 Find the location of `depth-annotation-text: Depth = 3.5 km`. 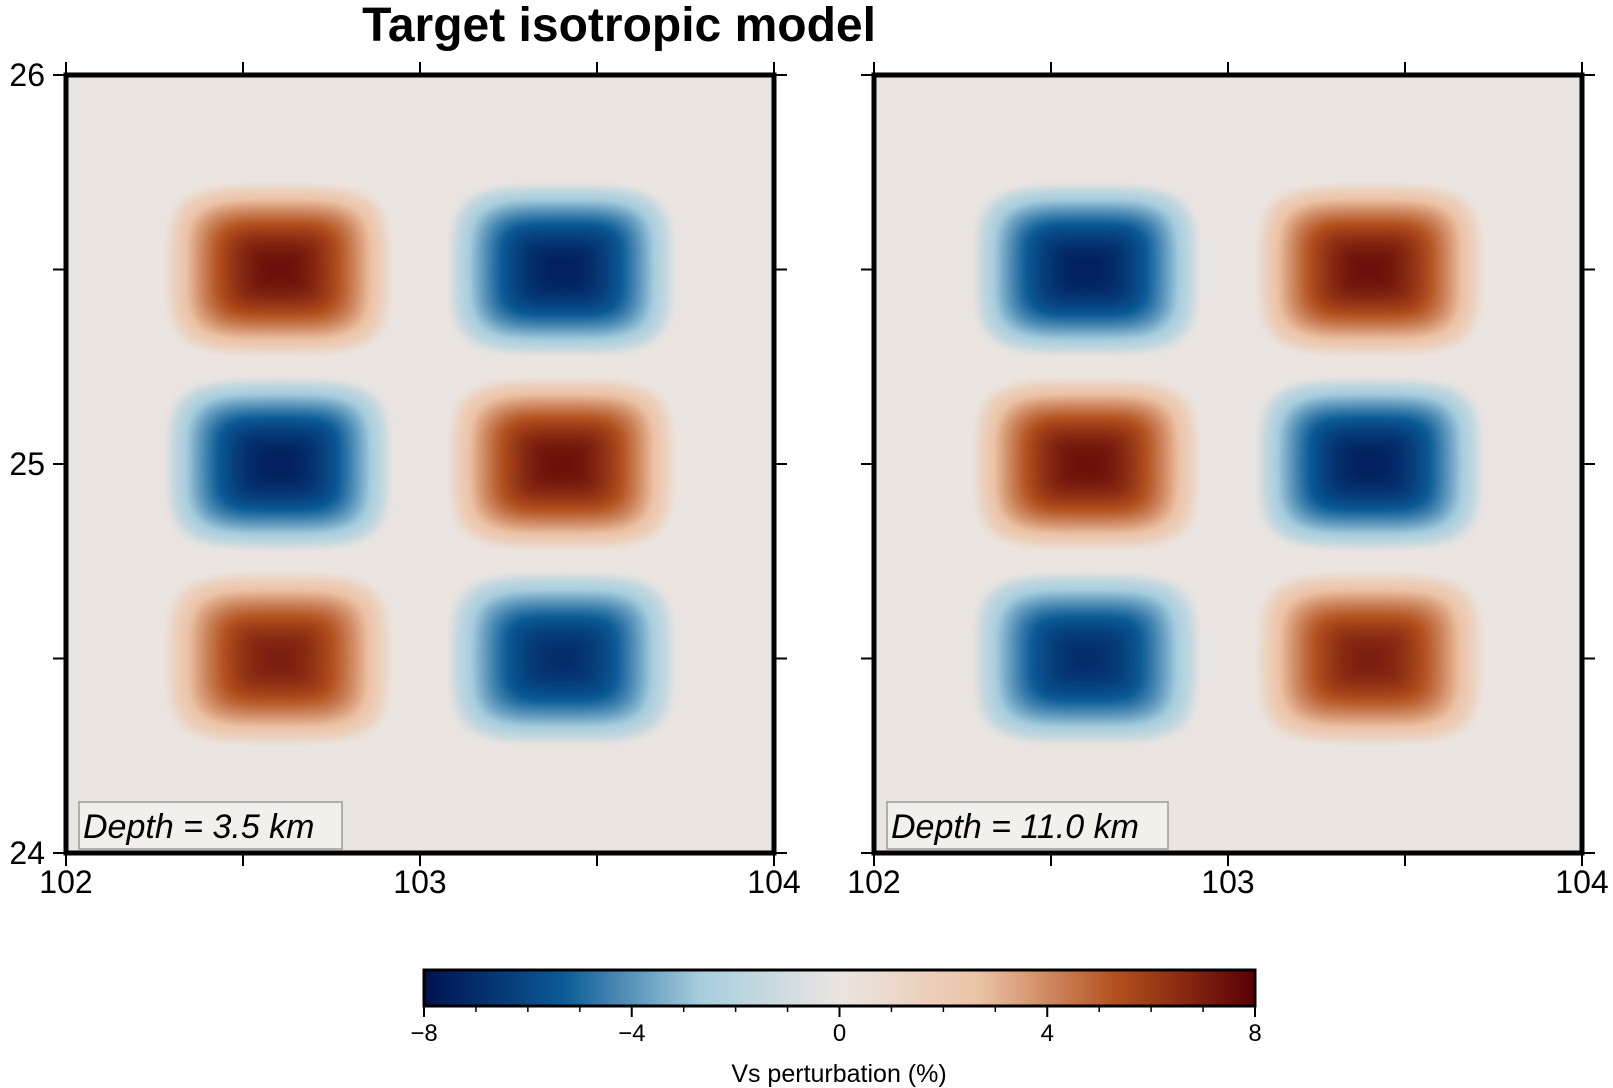

depth-annotation-text: Depth = 3.5 km is located at coordinates (199, 827).